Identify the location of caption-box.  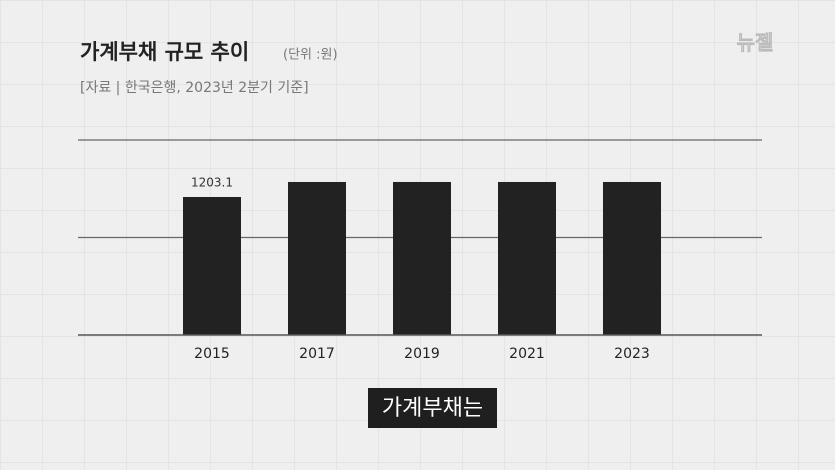
(432, 408).